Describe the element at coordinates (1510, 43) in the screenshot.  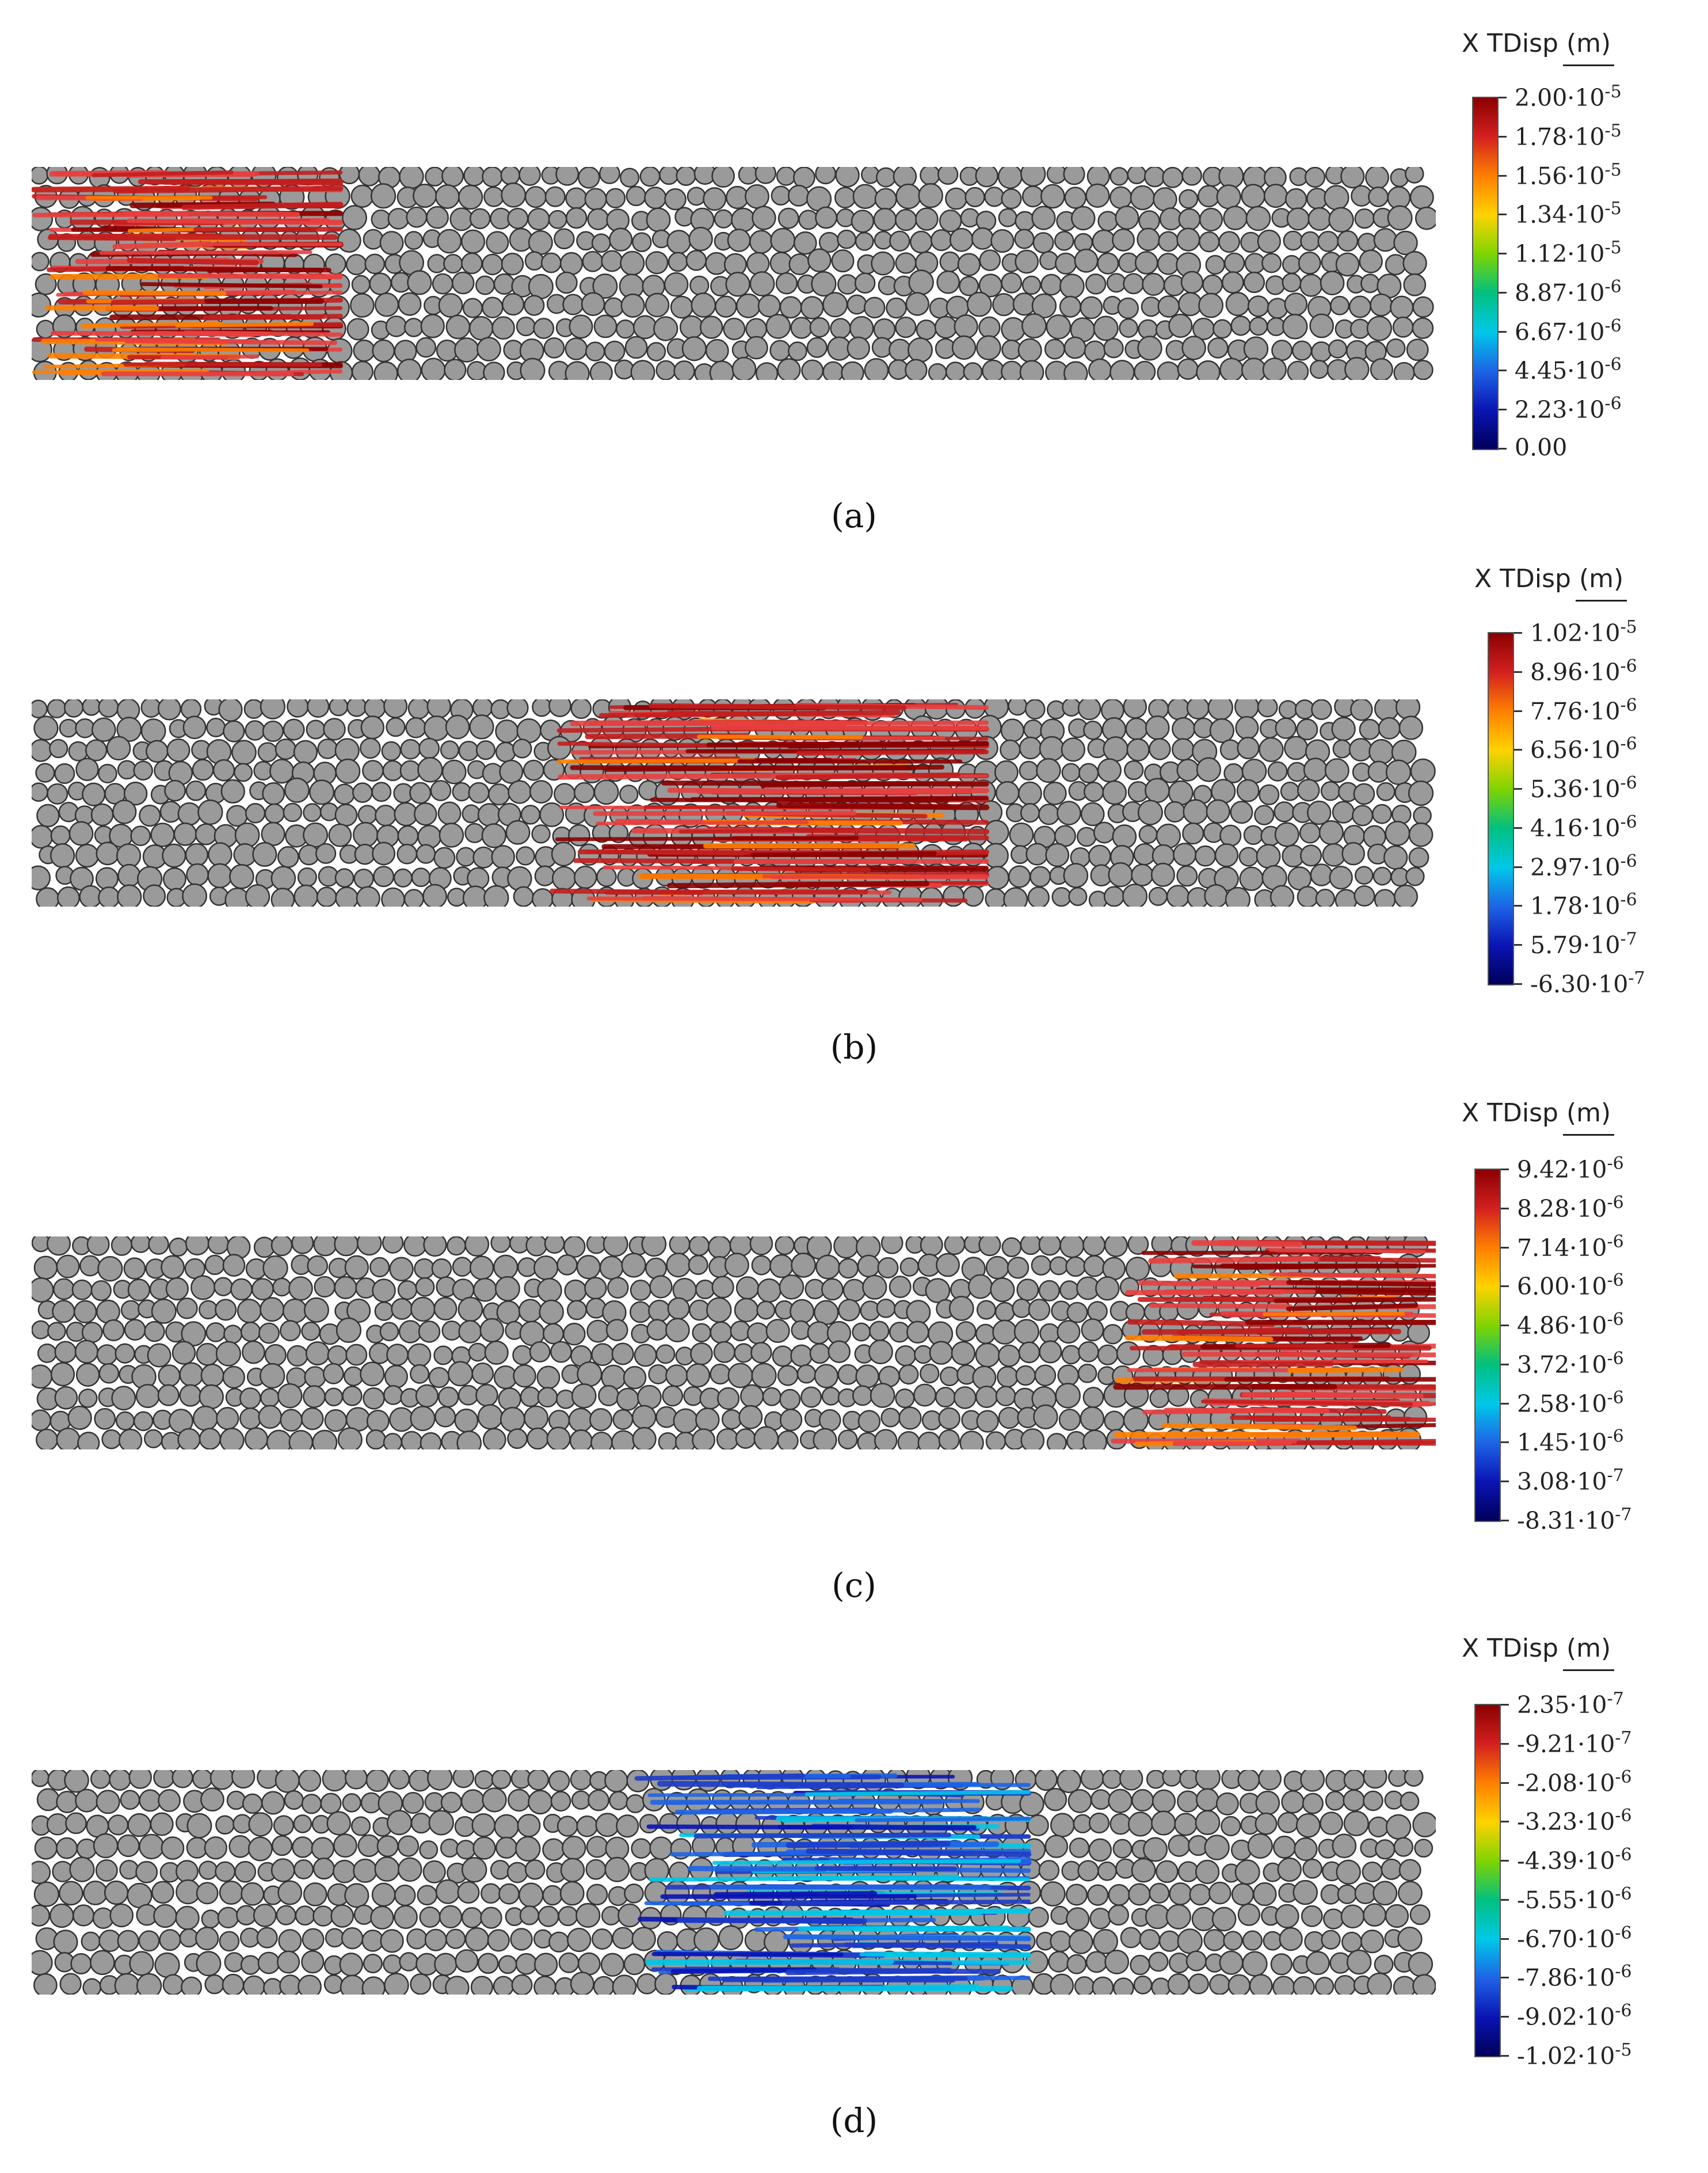
I see `colorbar-title-prefix: X TDisp` at that location.